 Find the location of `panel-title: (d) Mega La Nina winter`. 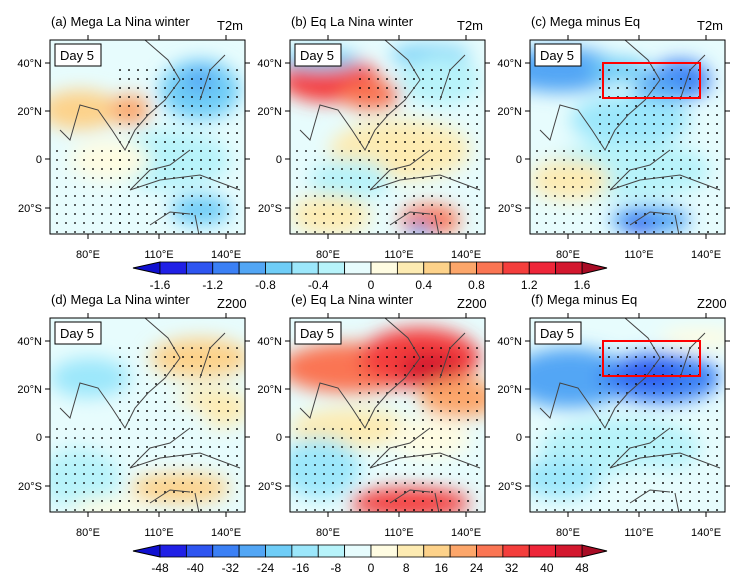

panel-title: (d) Mega La Nina winter is located at coordinates (120, 299).